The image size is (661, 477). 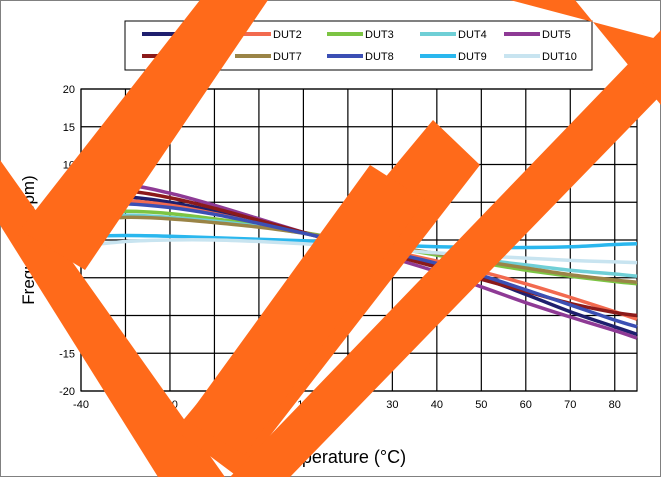 What do you see at coordinates (69, 128) in the screenshot?
I see `y-tick-label: 15` at bounding box center [69, 128].